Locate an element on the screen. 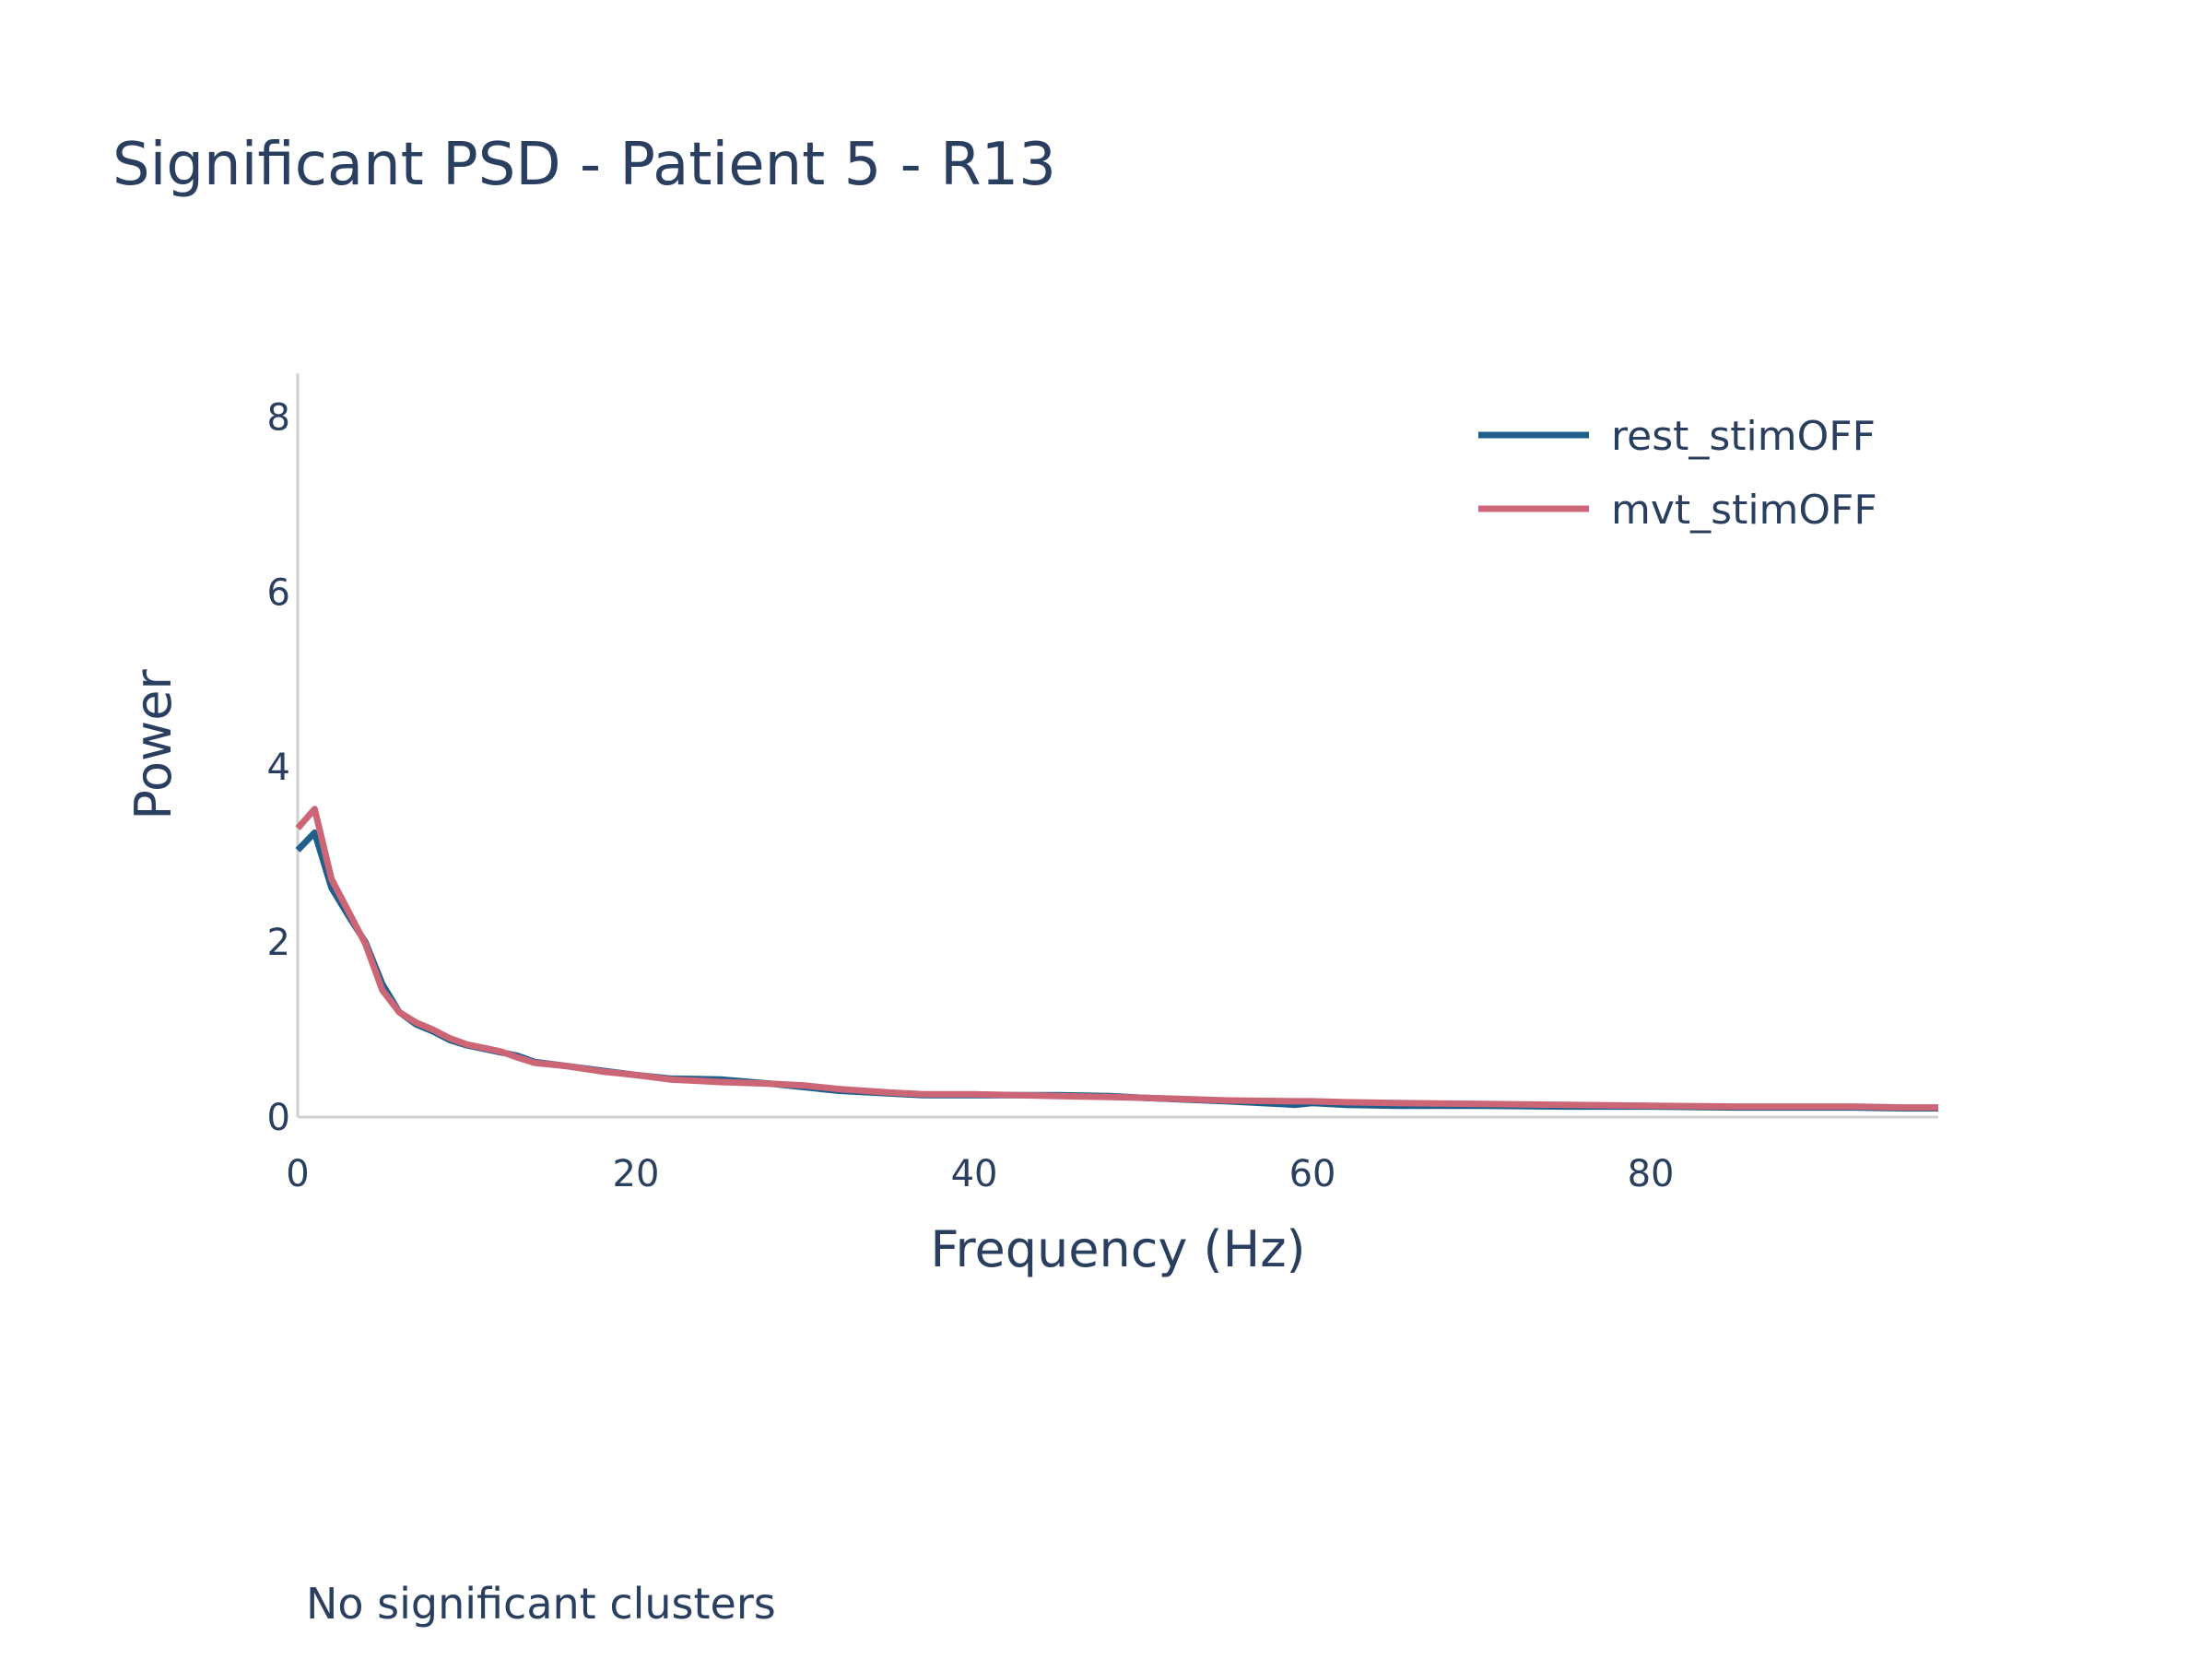 This screenshot has height=1659, width=2212. y-tick-label: 4 is located at coordinates (278, 768).